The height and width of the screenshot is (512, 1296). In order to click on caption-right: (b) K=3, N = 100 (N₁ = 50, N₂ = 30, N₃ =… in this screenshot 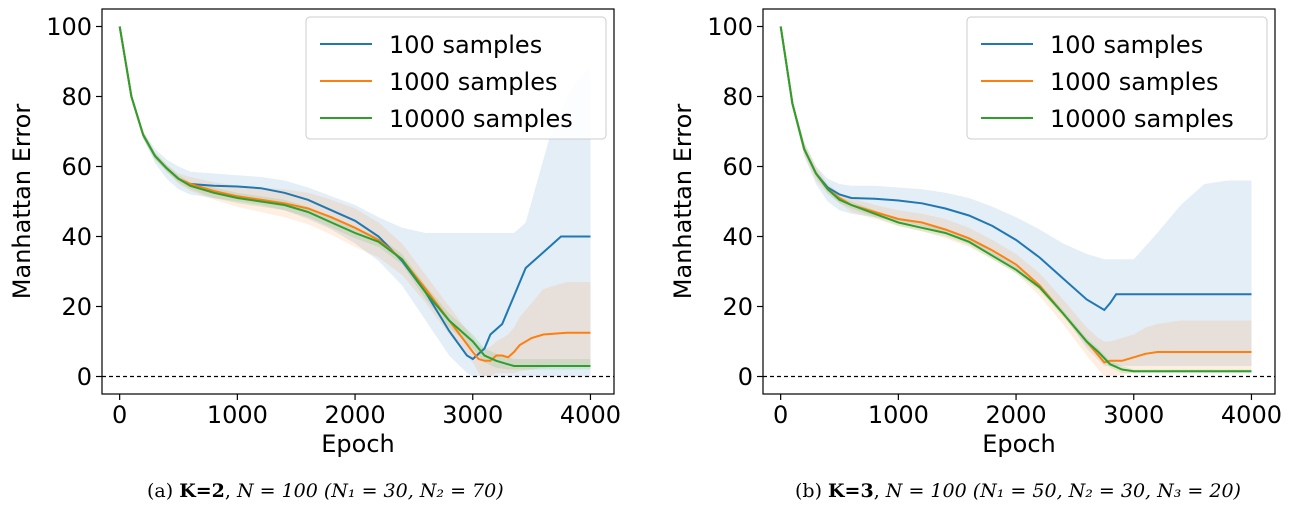, I will do `click(1018, 491)`.